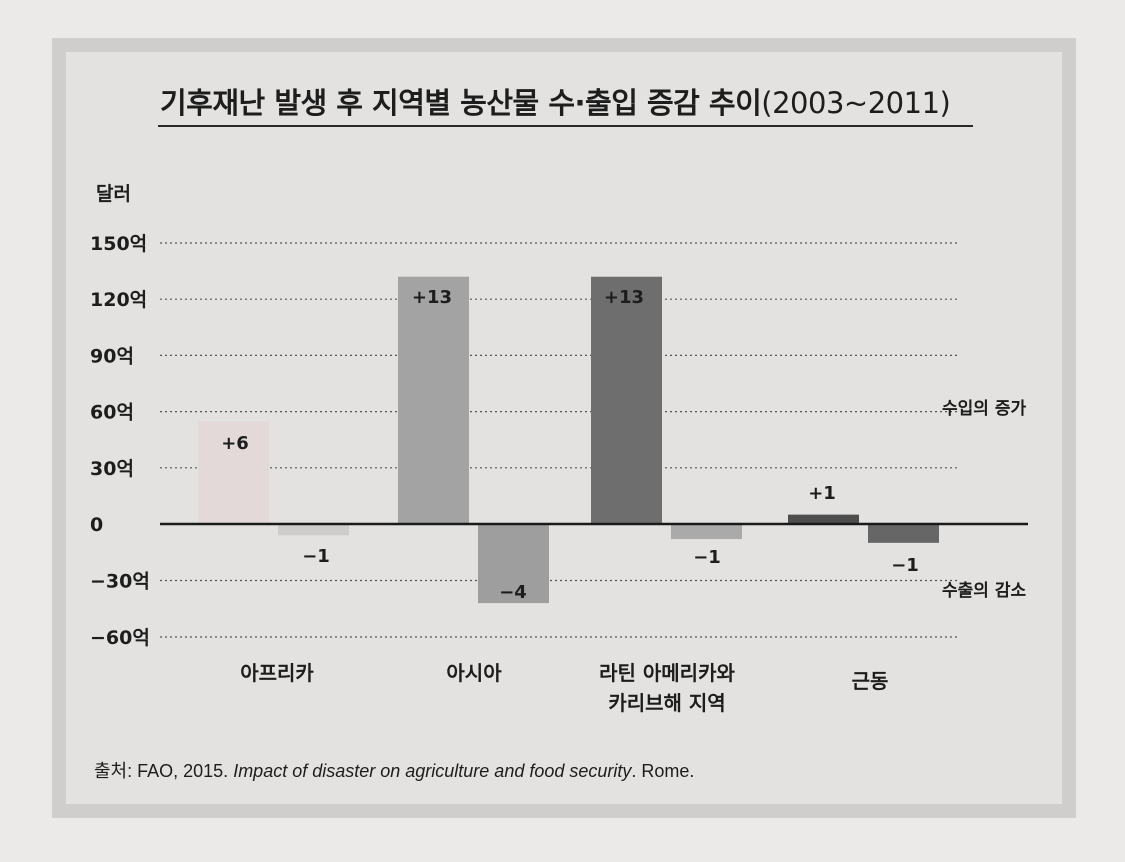  Describe the element at coordinates (856, 103) in the screenshot. I see `chart-title-years: (2003~2011)` at that location.